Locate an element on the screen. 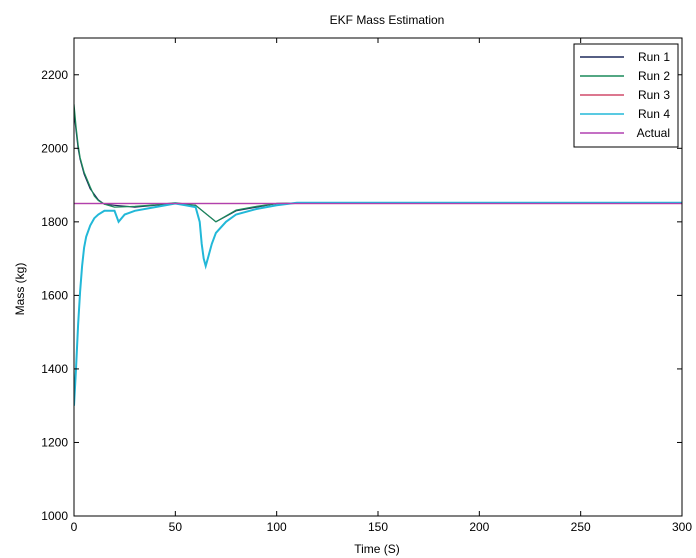 Image resolution: width=696 pixels, height=558 pixels. x-tick-label: 200 is located at coordinates (479, 527).